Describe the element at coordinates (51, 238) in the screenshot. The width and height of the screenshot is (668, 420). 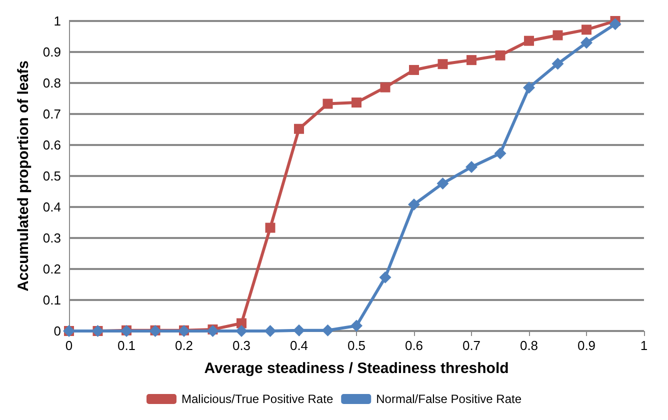
I see `y-tick-label: 0.3` at that location.